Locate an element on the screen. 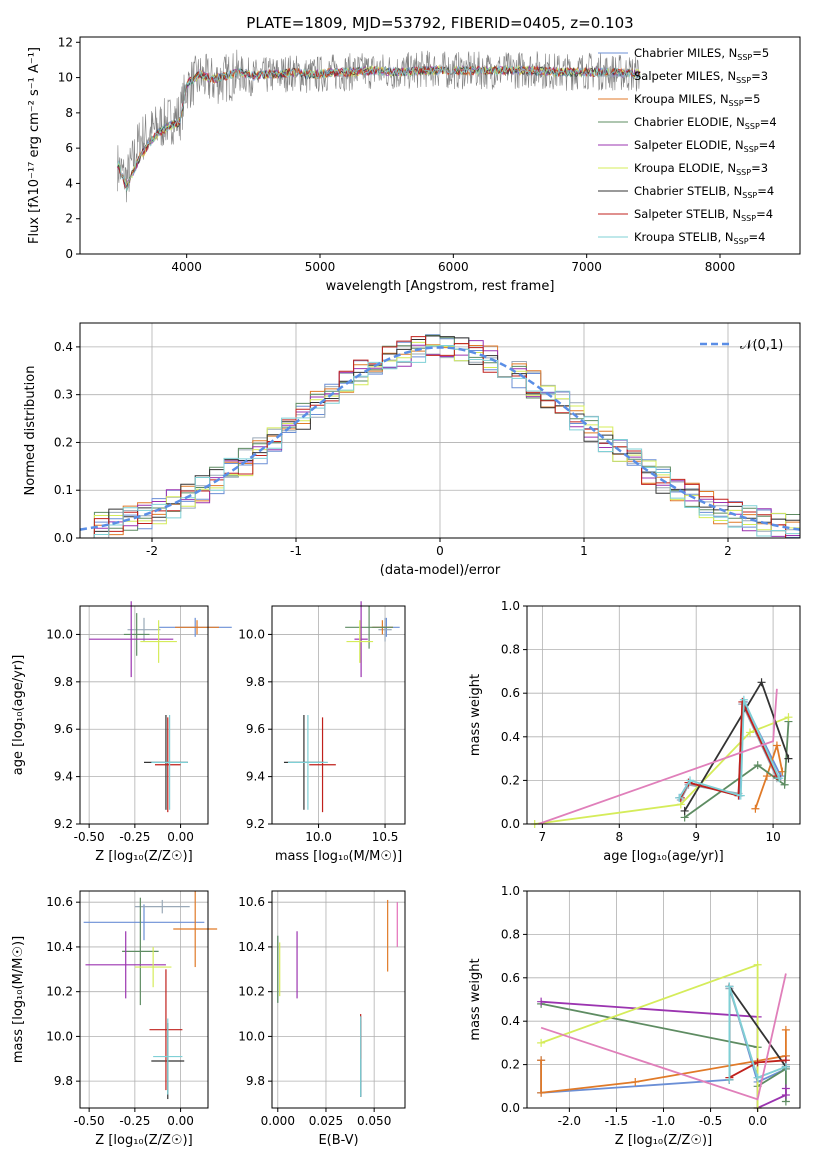 Image resolution: width=819 pixels, height=1170 pixels. x-tick-label: 1 is located at coordinates (584, 551).